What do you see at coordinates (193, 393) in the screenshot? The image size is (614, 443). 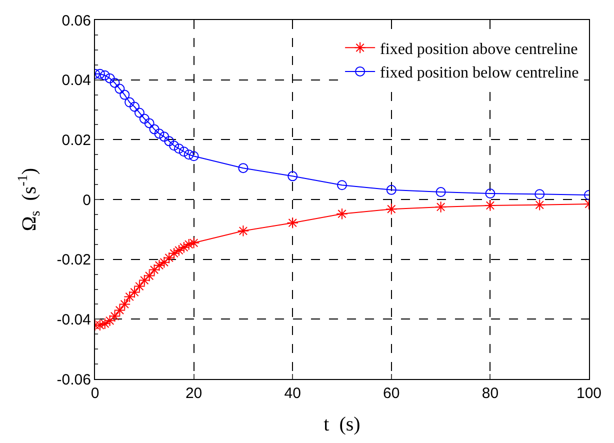 I see `x-tick-label: 20` at bounding box center [193, 393].